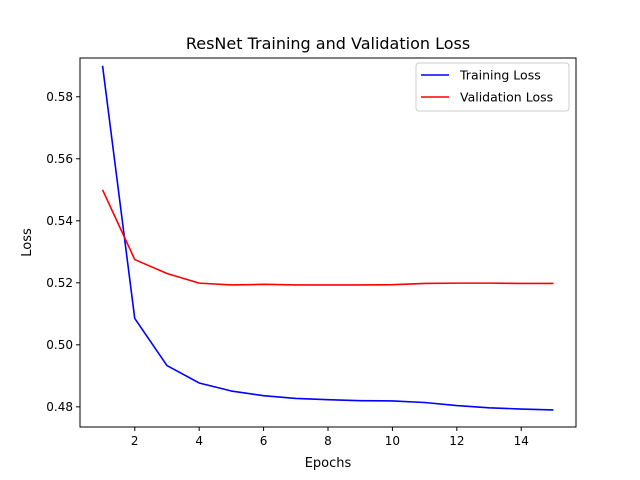  Describe the element at coordinates (328, 43) in the screenshot. I see `chart-title: ResNet Training and Validation Loss` at that location.